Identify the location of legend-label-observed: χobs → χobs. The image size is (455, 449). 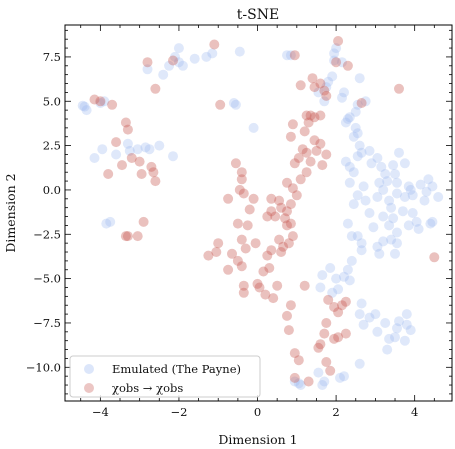
(147, 388).